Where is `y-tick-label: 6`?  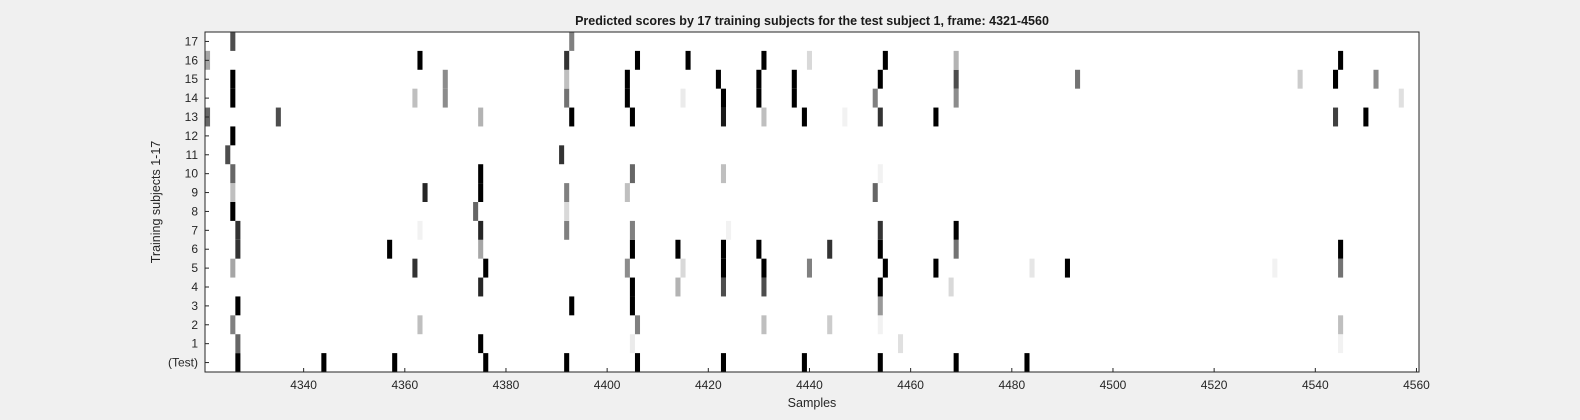
y-tick-label: 6 is located at coordinates (194, 249).